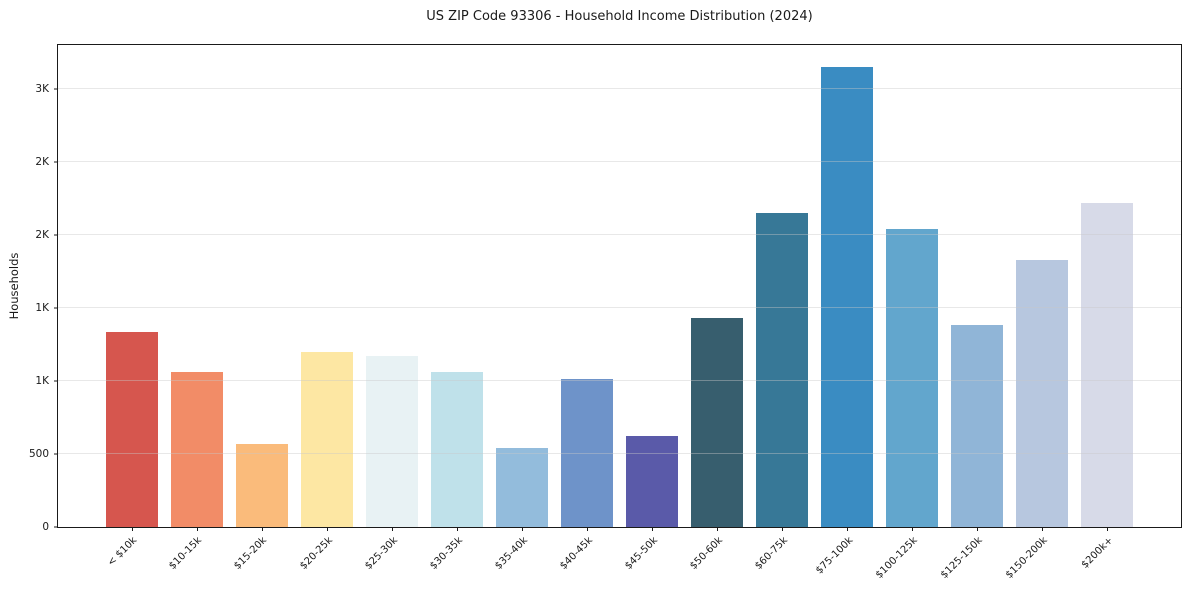 The image size is (1189, 590). Describe the element at coordinates (42, 88) in the screenshot. I see `y-tick-label: 3K` at that location.